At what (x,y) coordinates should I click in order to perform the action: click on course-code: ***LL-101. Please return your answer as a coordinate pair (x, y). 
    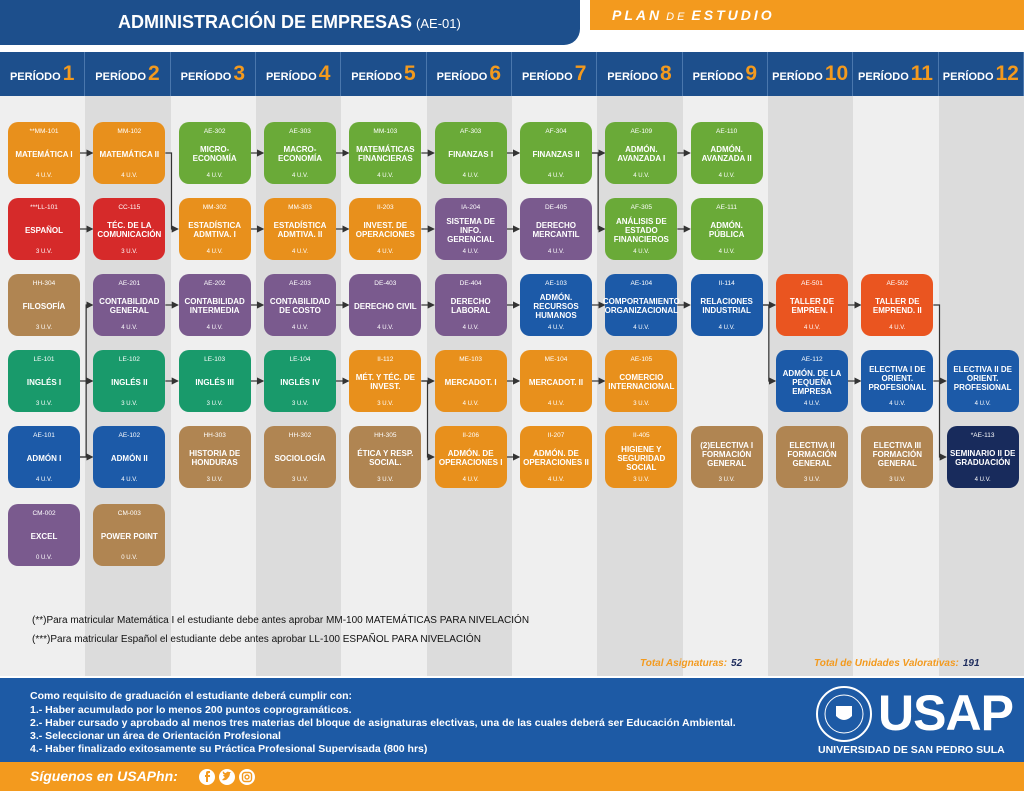
    Looking at the image, I should click on (44, 207).